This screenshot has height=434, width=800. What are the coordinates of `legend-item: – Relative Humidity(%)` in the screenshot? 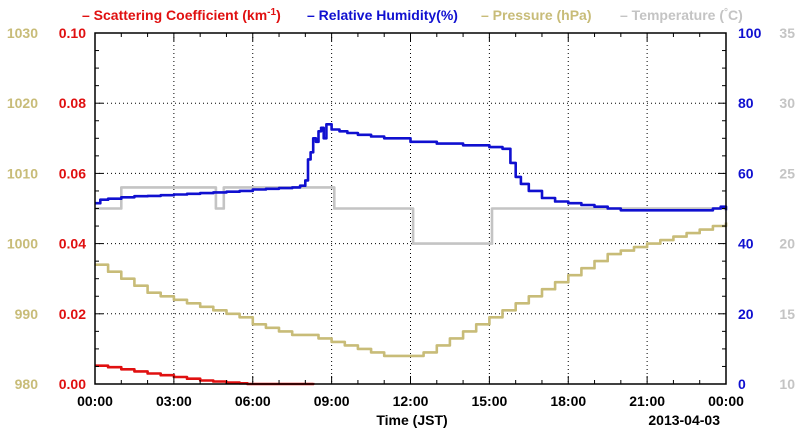 It's located at (382, 15).